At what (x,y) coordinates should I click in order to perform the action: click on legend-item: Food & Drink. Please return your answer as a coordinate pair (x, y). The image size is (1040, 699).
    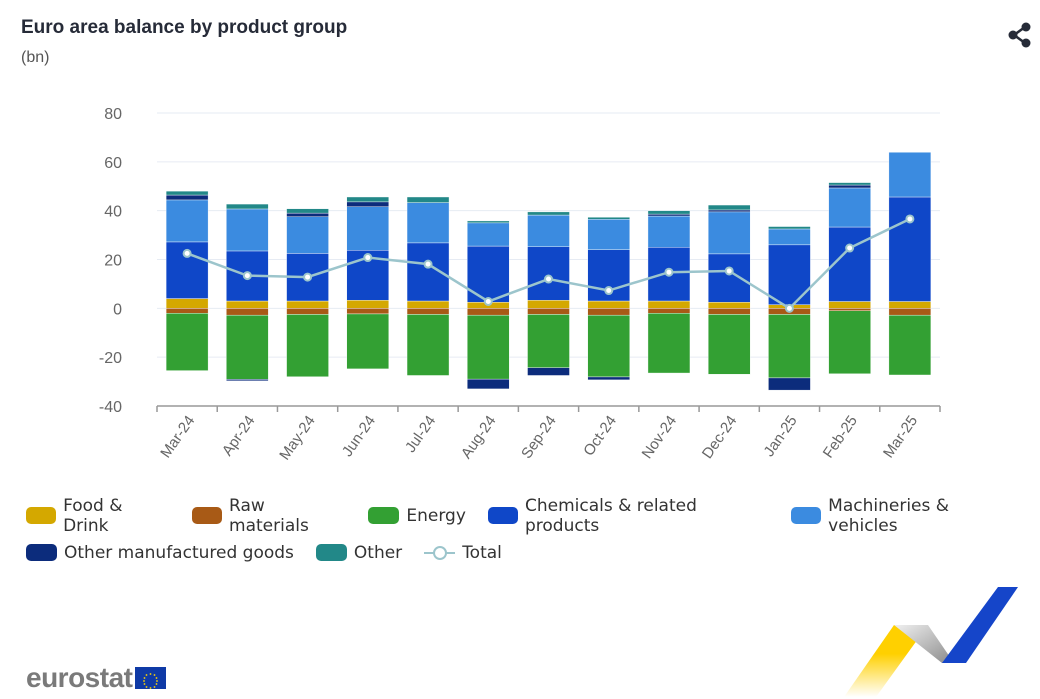
    Looking at the image, I should click on (98, 516).